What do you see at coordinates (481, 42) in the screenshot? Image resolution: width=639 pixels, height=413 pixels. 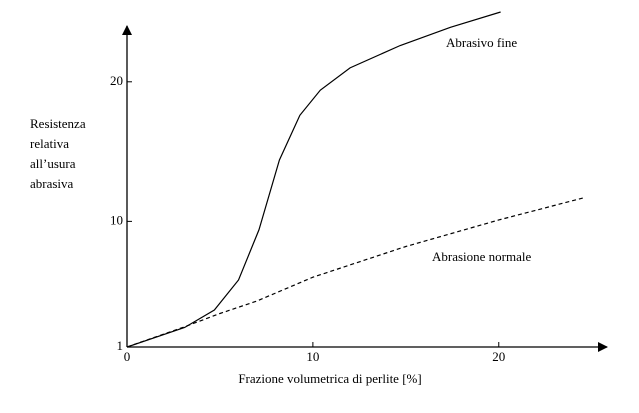 I see `series-label: Abrasivo fine` at bounding box center [481, 42].